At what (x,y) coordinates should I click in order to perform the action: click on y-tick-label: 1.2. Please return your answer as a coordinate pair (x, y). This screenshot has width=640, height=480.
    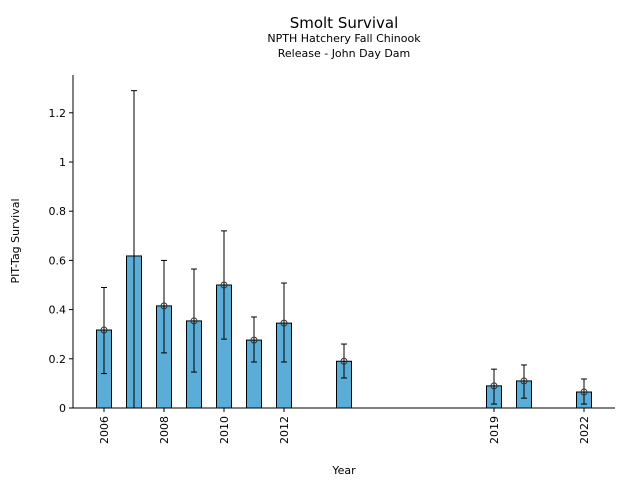
    Looking at the image, I should click on (58, 113).